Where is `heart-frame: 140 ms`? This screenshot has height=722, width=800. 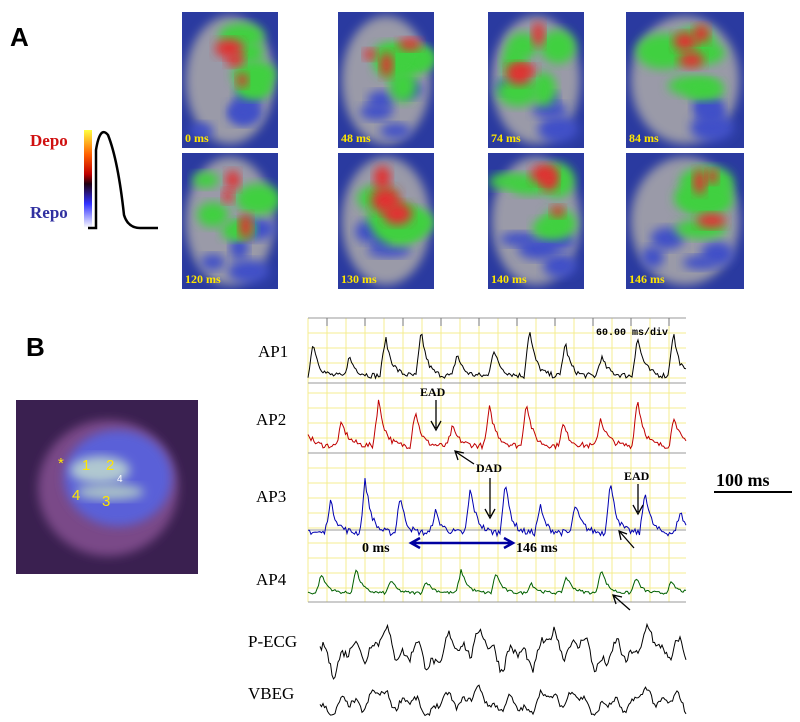
heart-frame: 140 ms is located at coordinates (536, 221).